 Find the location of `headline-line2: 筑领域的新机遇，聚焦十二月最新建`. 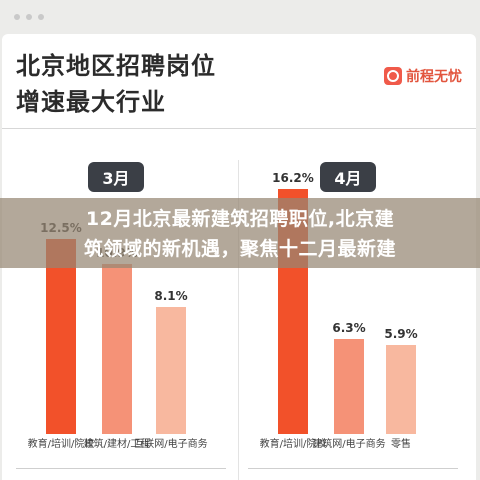

headline-line2: 筑领域的新机遇，聚焦十二月最新建 is located at coordinates (239, 249).